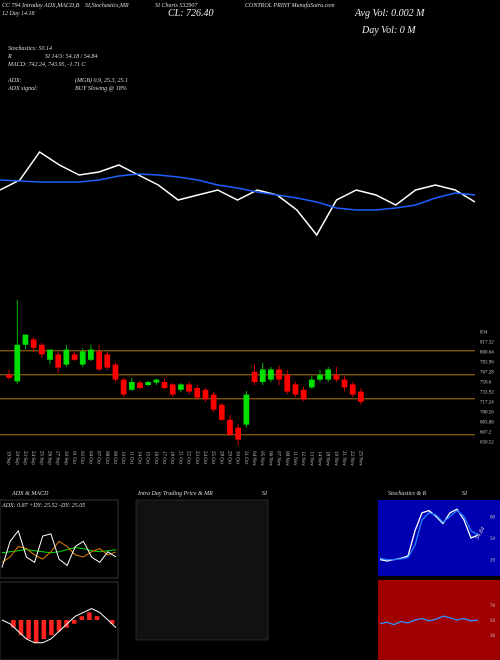  What do you see at coordinates (122, 458) in the screenshot?
I see `x-tick-label: 10 Oct` at bounding box center [122, 458].